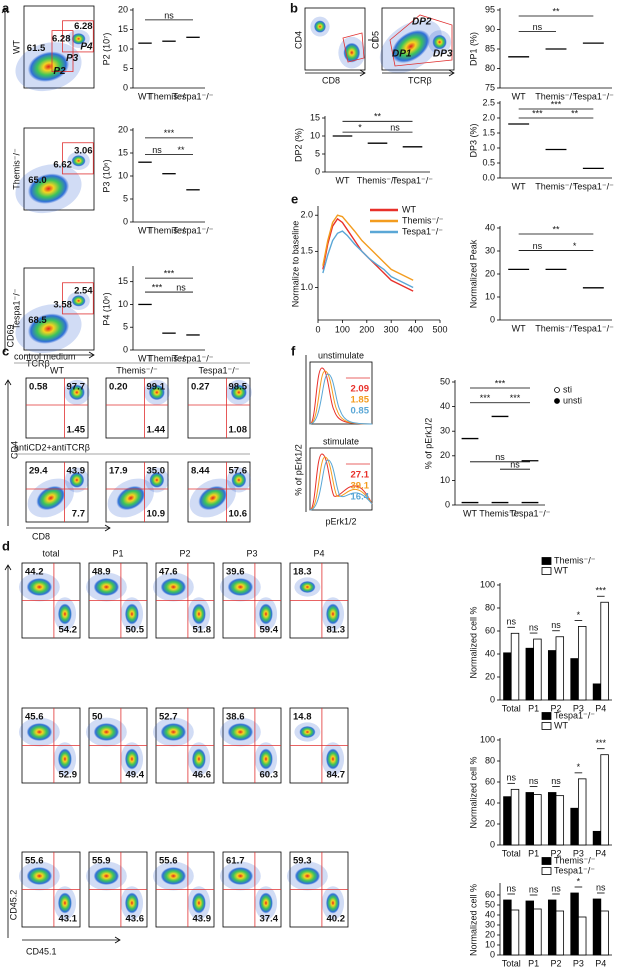 Image resolution: width=622 pixels, height=975 pixels. Describe the element at coordinates (13, 905) in the screenshot. I see `axis-label: CD45.2` at that location.